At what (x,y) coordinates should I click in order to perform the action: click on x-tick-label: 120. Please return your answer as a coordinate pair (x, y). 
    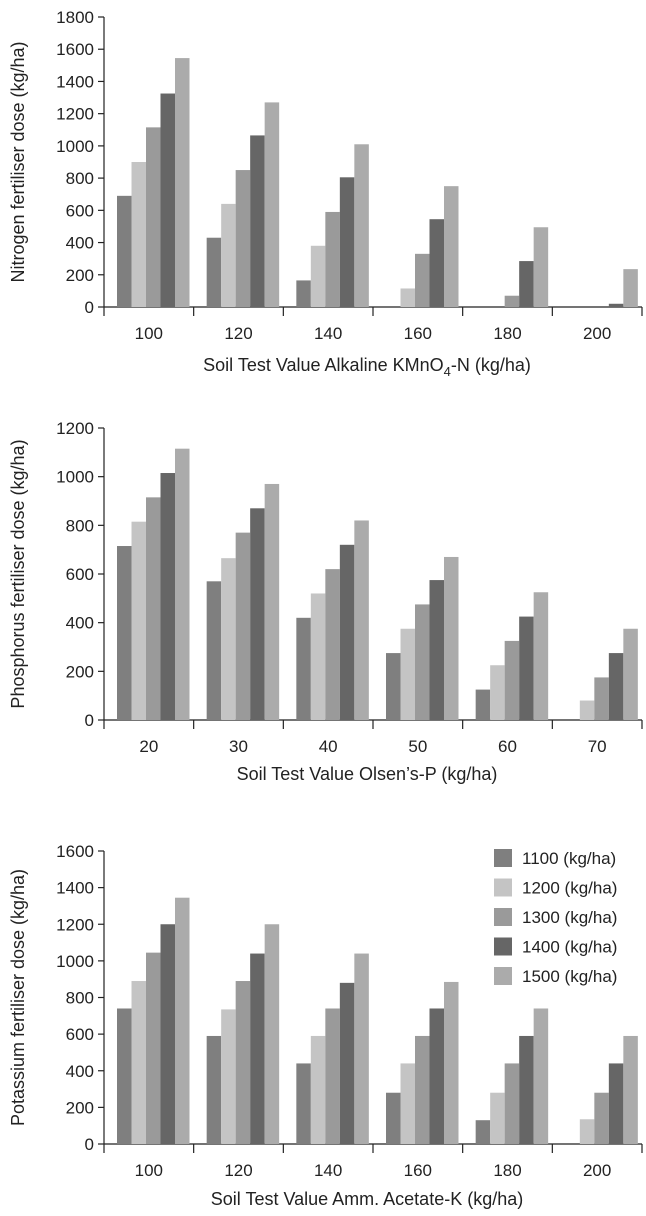
    Looking at the image, I should click on (238, 333).